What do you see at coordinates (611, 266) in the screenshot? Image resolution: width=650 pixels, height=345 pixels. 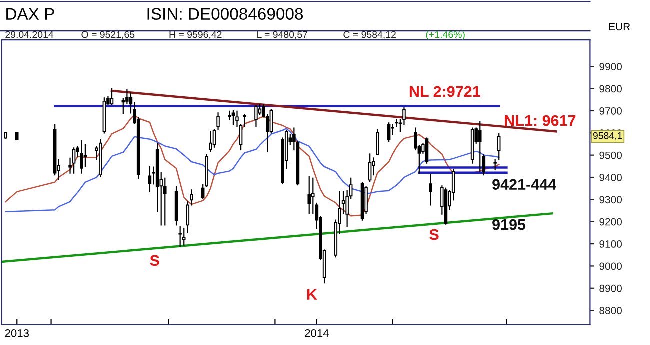 I see `y-tick-label: 9000` at bounding box center [611, 266].